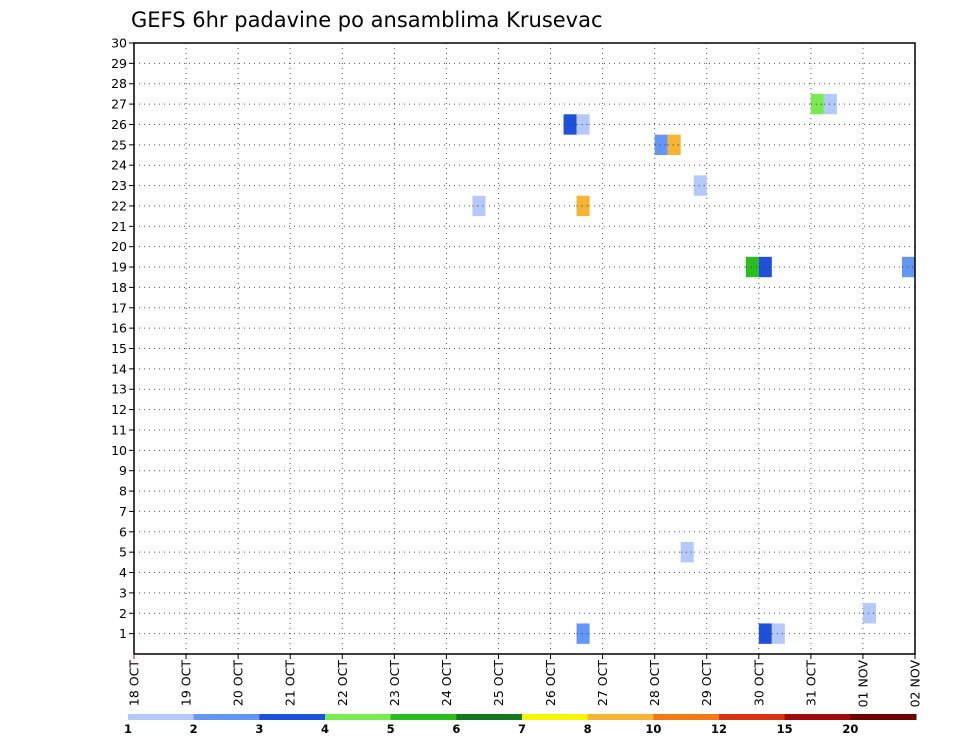 Image resolution: width=960 pixels, height=742 pixels. What do you see at coordinates (119, 307) in the screenshot?
I see `y-tick-label: 17` at bounding box center [119, 307].